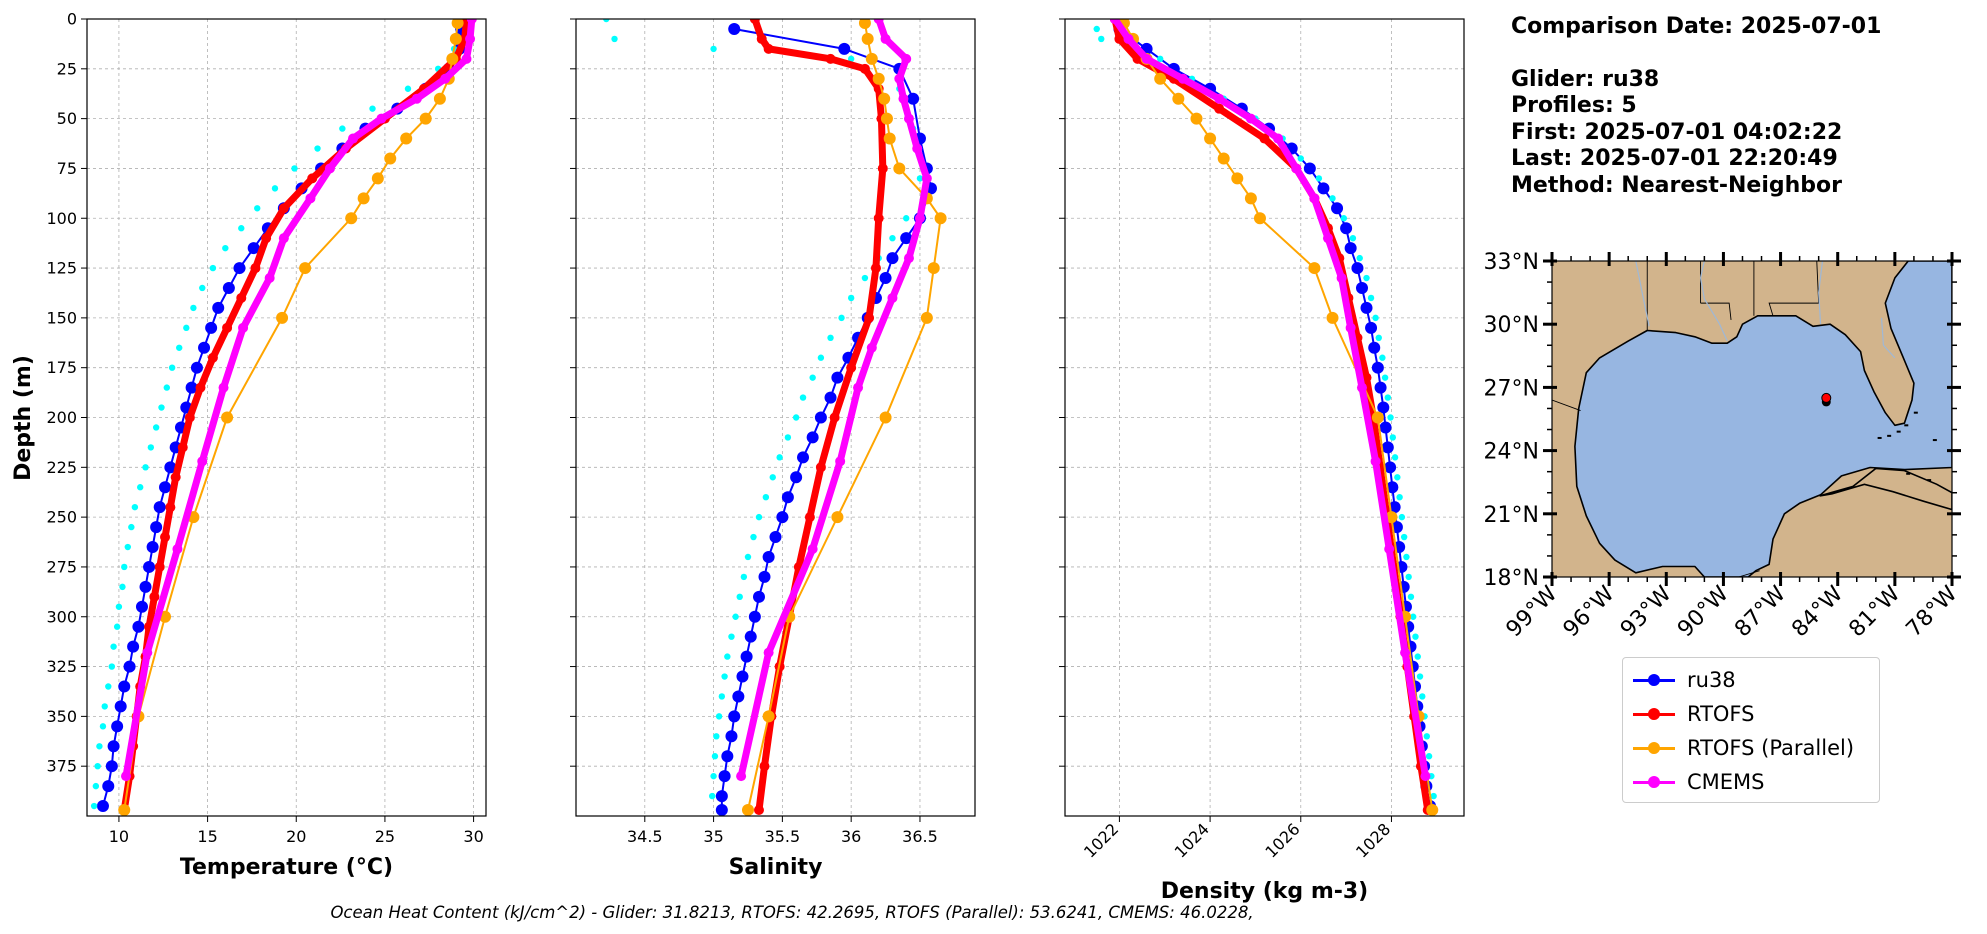 The height and width of the screenshot is (934, 1987). What do you see at coordinates (1771, 748) in the screenshot?
I see `legend-label: RTOFS (Parallel)` at bounding box center [1771, 748].